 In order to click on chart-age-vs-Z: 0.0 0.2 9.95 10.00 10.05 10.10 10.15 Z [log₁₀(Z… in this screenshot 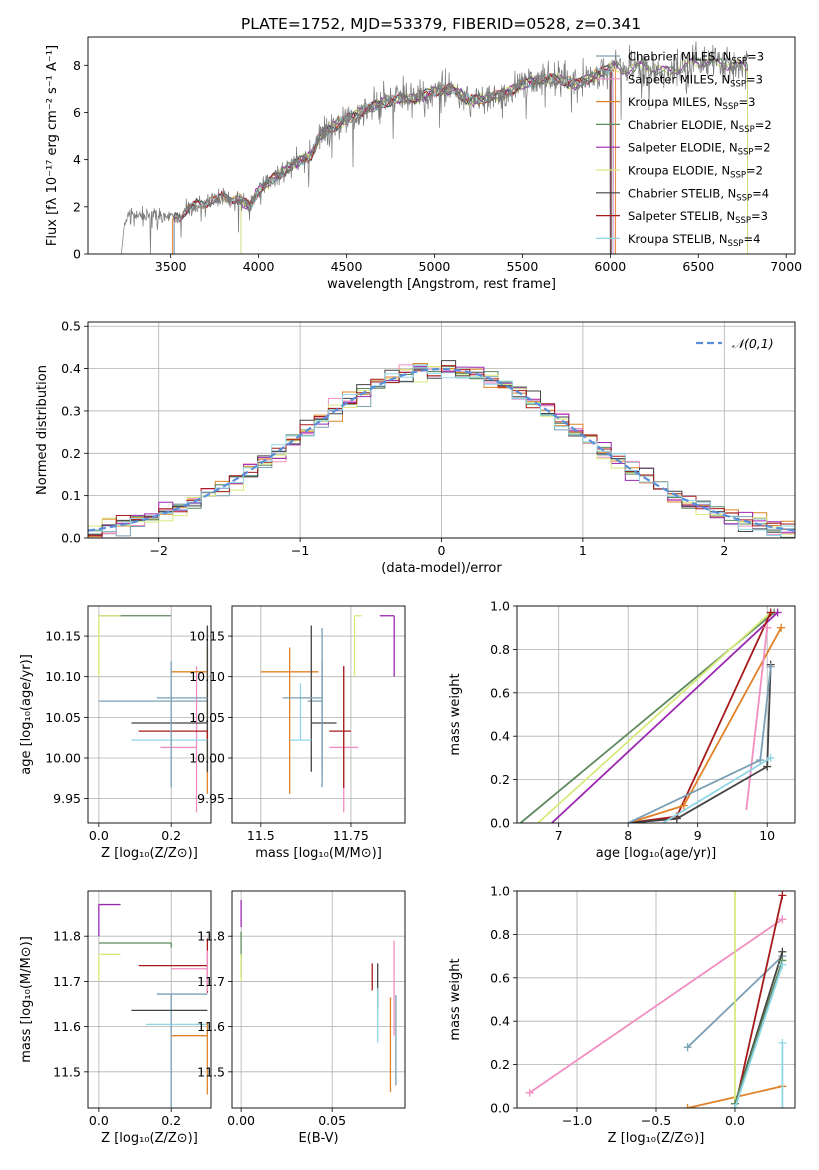, I will do `click(115, 733)`.